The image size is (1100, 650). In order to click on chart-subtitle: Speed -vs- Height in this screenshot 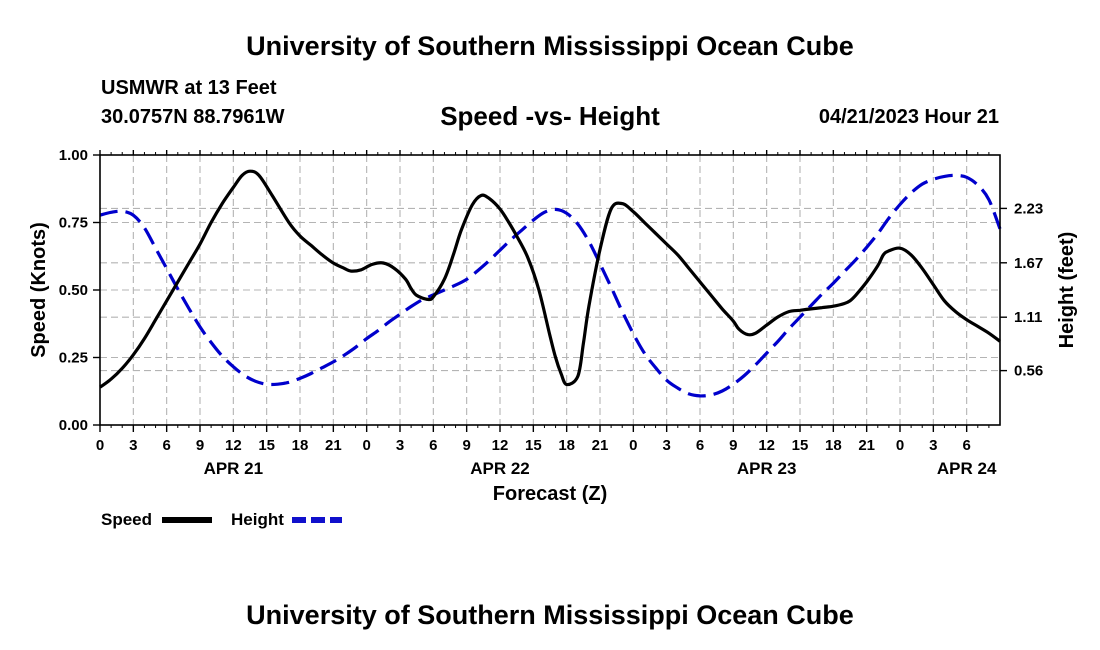, I will do `click(550, 116)`.